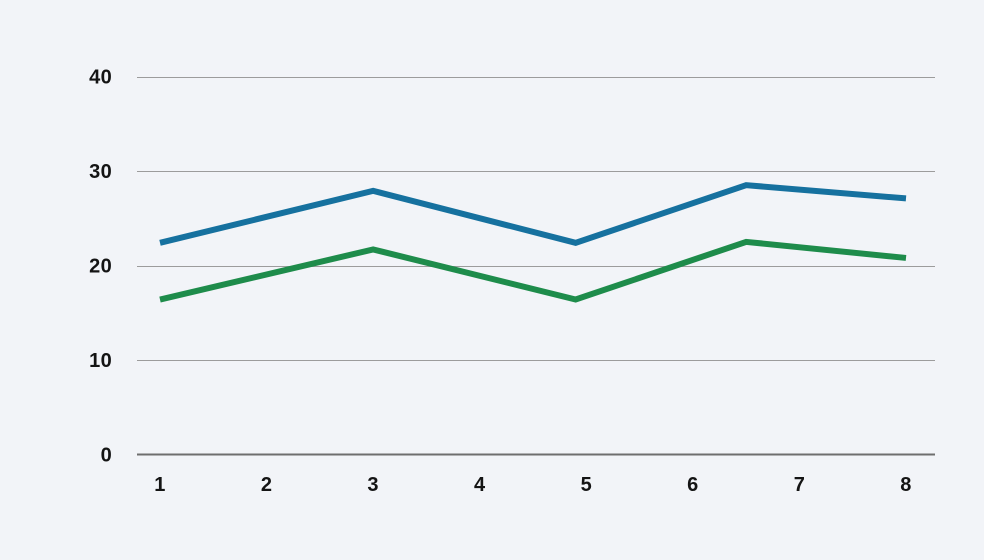 The image size is (984, 560). What do you see at coordinates (533, 270) in the screenshot?
I see `green-series-line` at bounding box center [533, 270].